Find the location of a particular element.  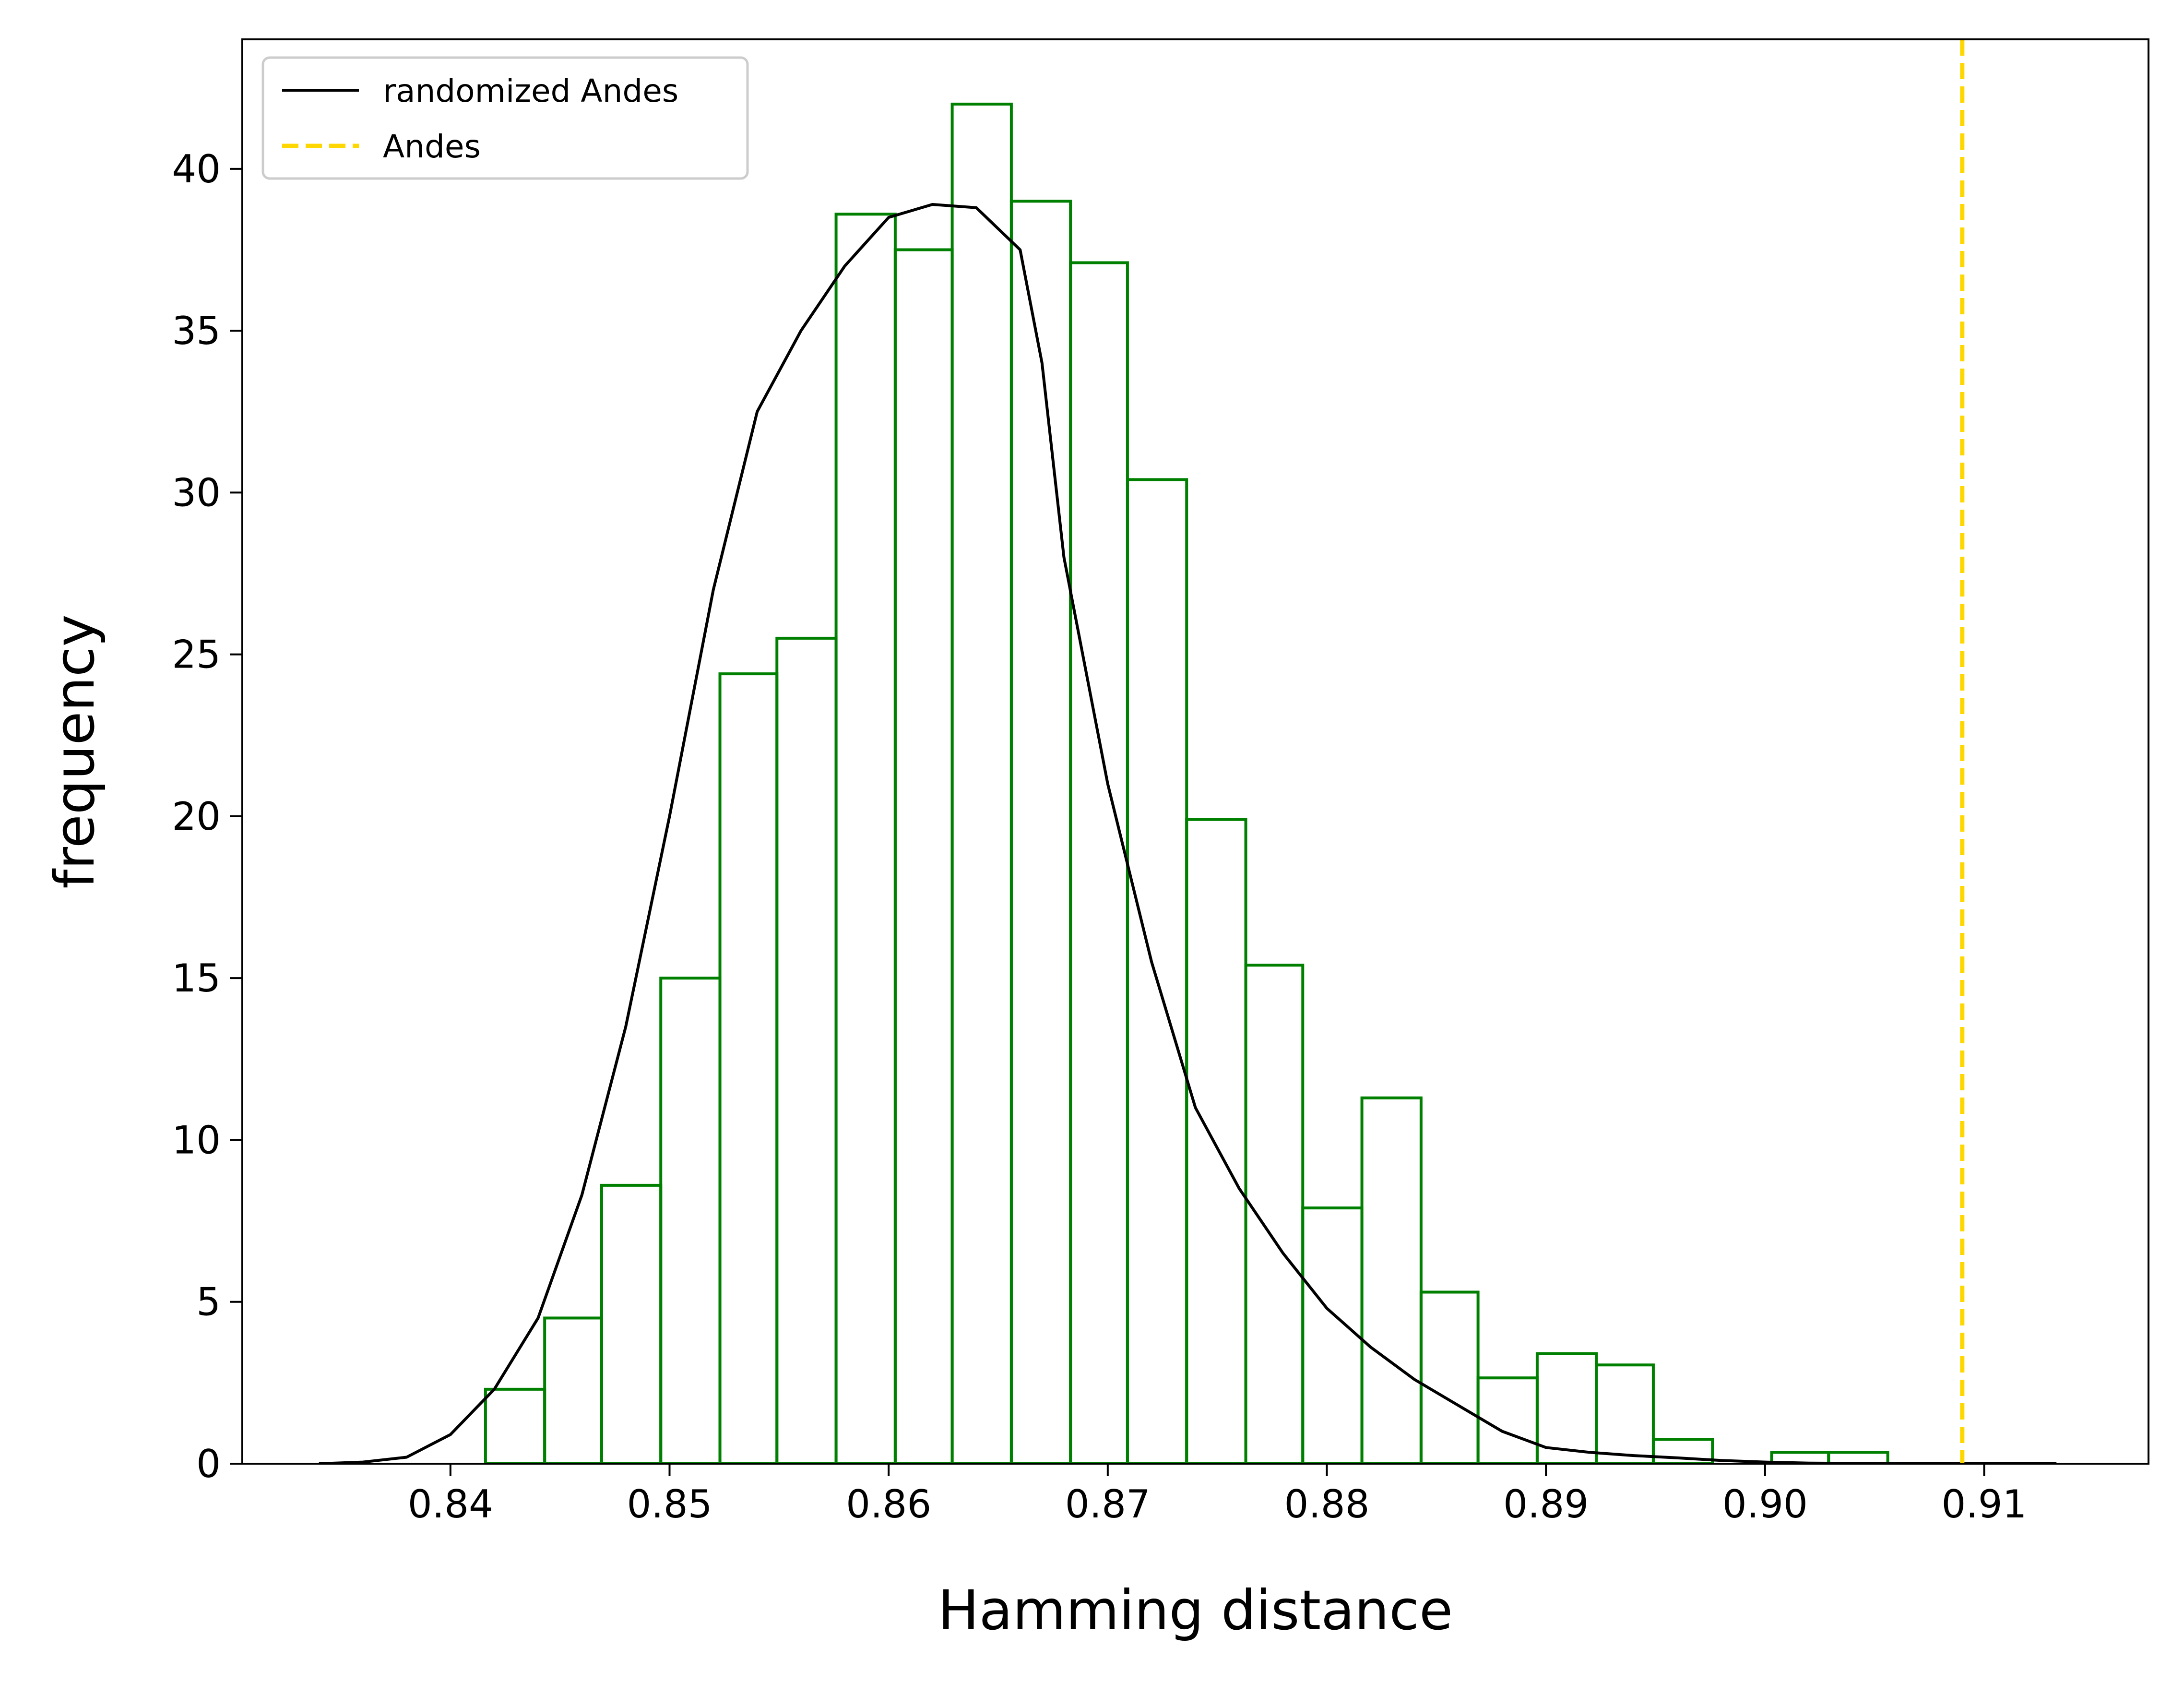

y-tick-label: 5 is located at coordinates (208, 1302).